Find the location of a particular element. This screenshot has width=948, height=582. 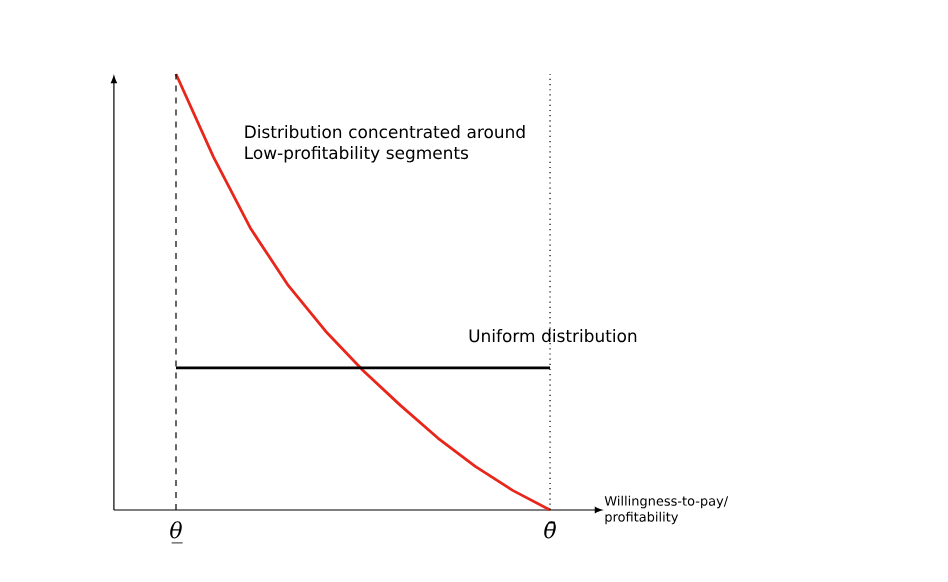

x-tick-label: θ̄ is located at coordinates (550, 530).